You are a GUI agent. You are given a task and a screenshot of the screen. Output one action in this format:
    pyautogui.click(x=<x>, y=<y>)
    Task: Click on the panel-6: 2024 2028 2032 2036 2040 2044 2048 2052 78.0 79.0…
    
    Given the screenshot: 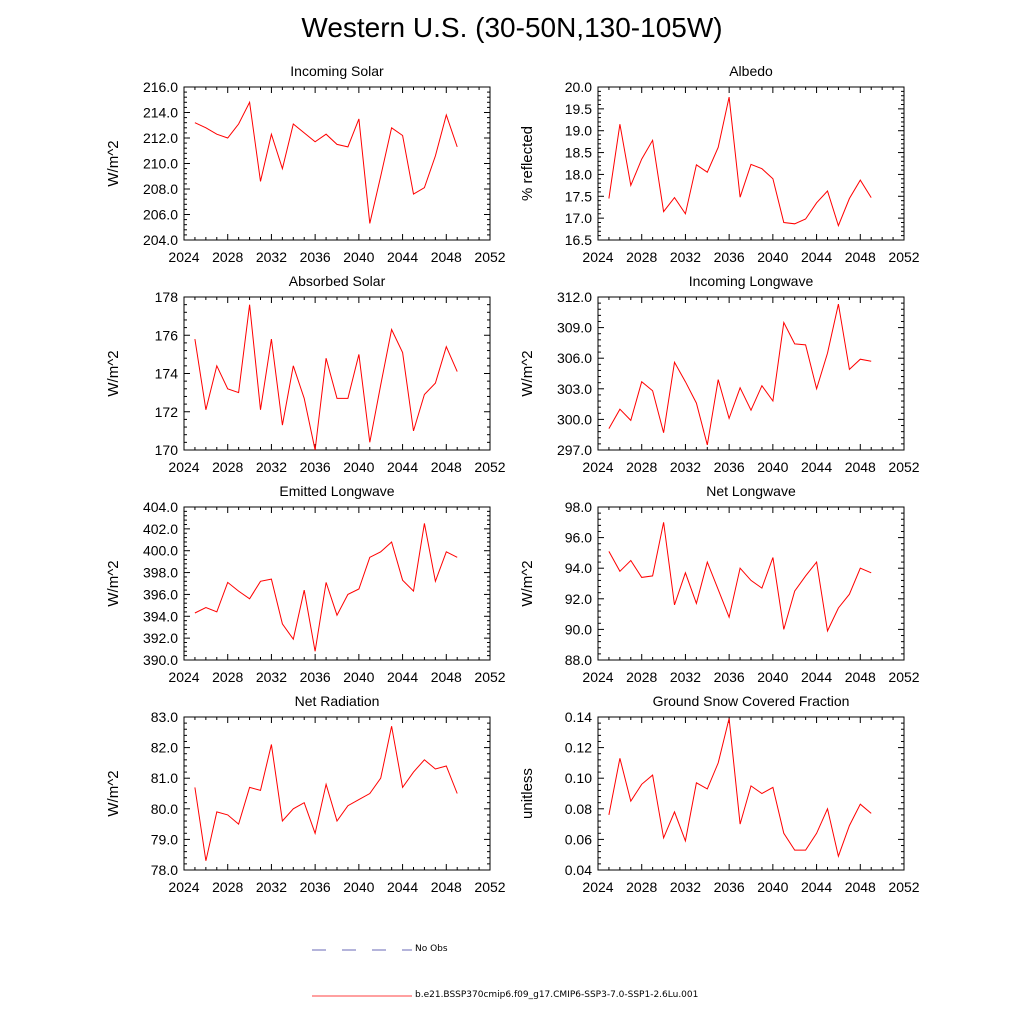 What is the action you would take?
    pyautogui.click(x=305, y=794)
    